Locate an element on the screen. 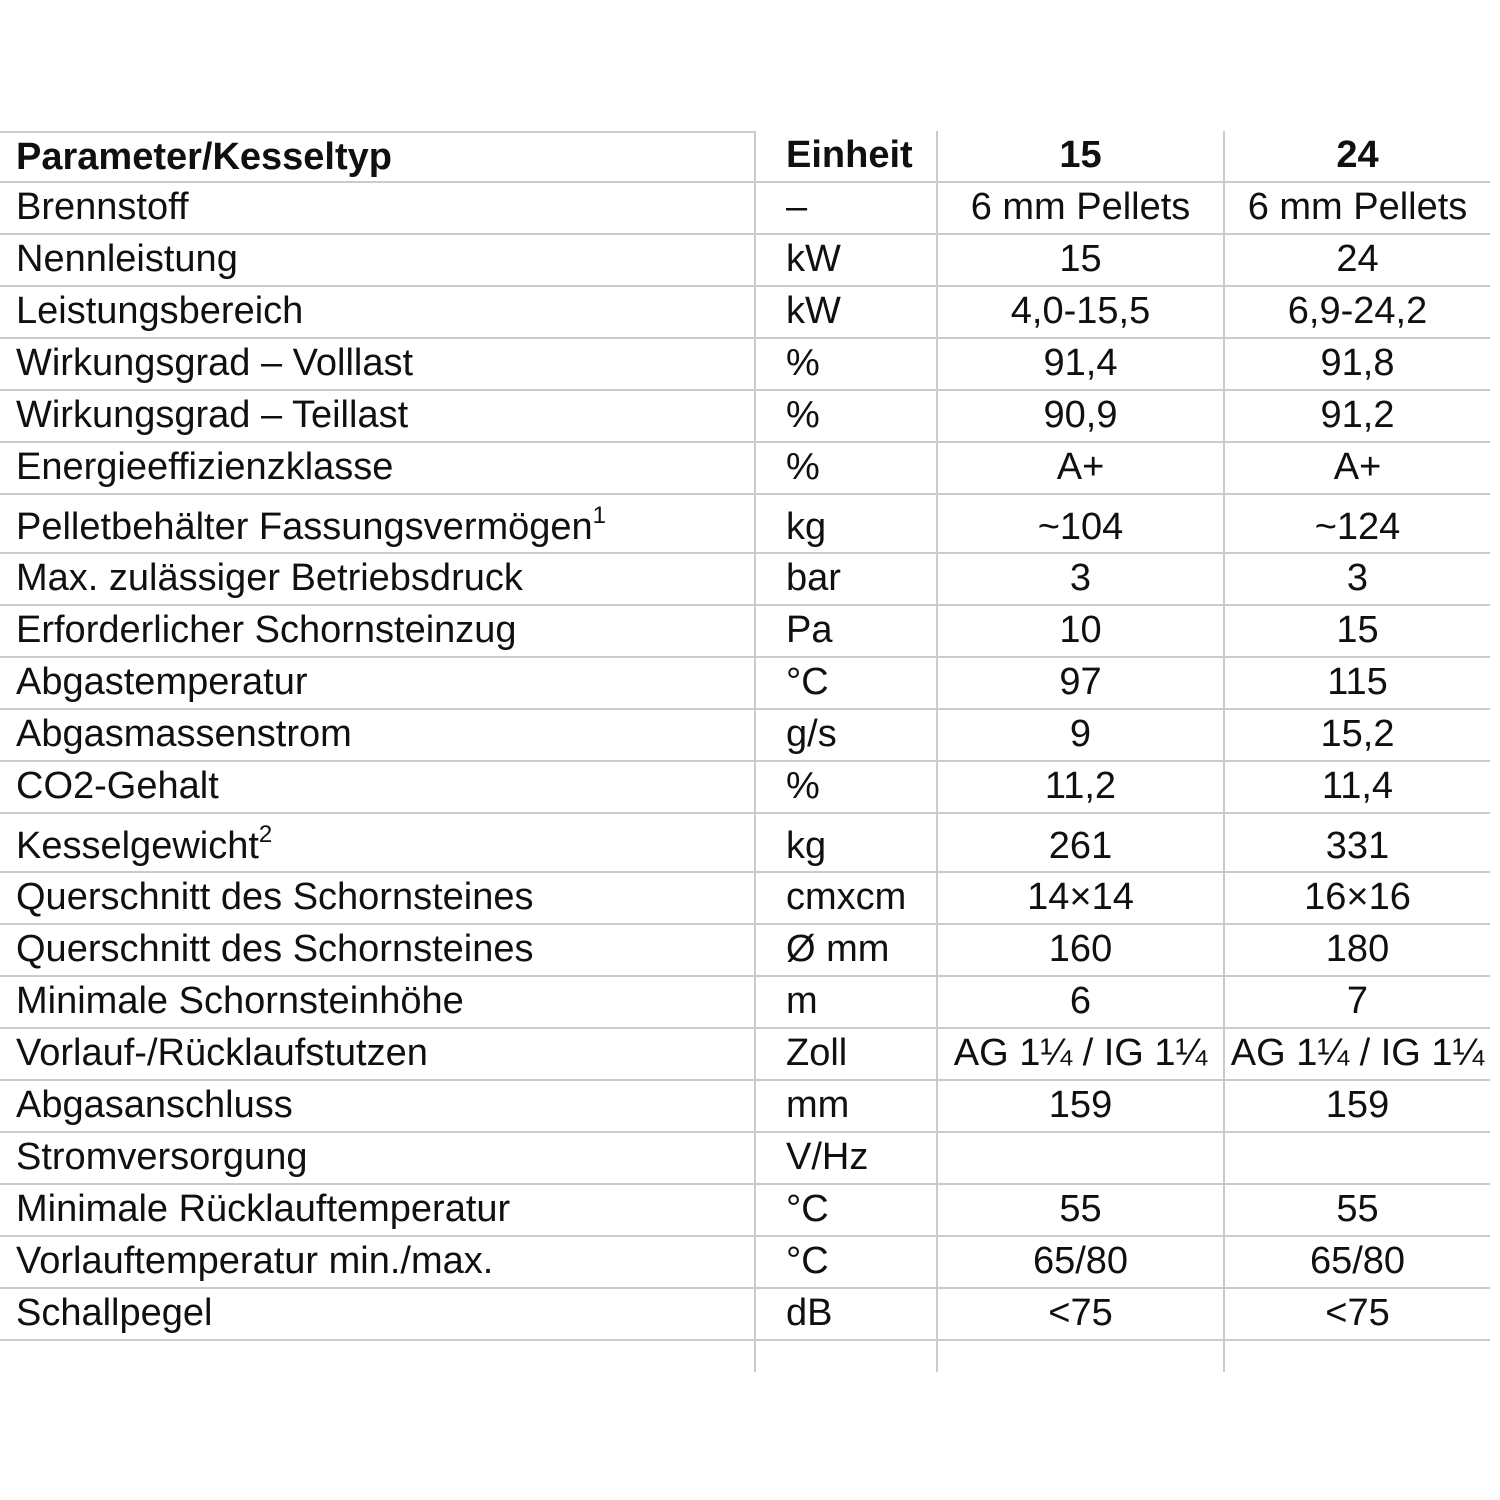 This screenshot has width=1500, height=1500. value-15-cell: 55 is located at coordinates (1079, 1210).